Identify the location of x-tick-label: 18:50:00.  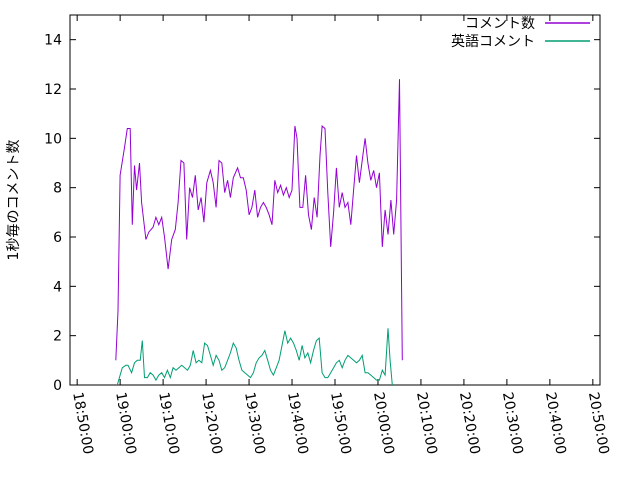
(82, 423).